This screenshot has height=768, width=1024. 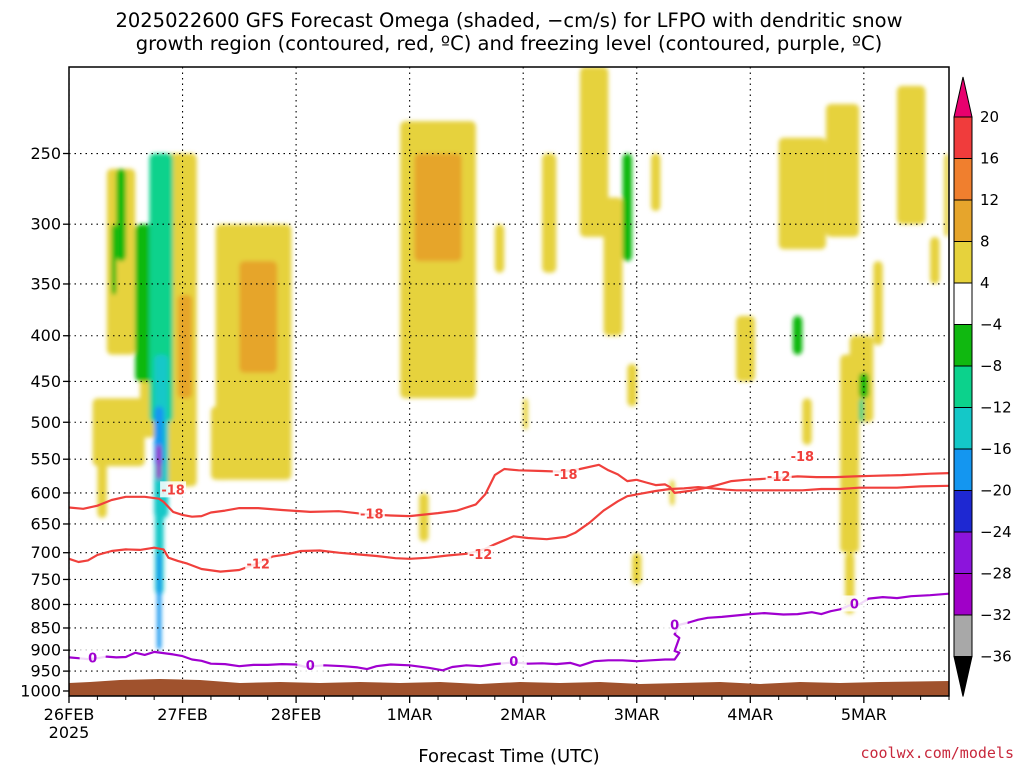 What do you see at coordinates (985, 283) in the screenshot?
I see `colorbar-label: 4` at bounding box center [985, 283].